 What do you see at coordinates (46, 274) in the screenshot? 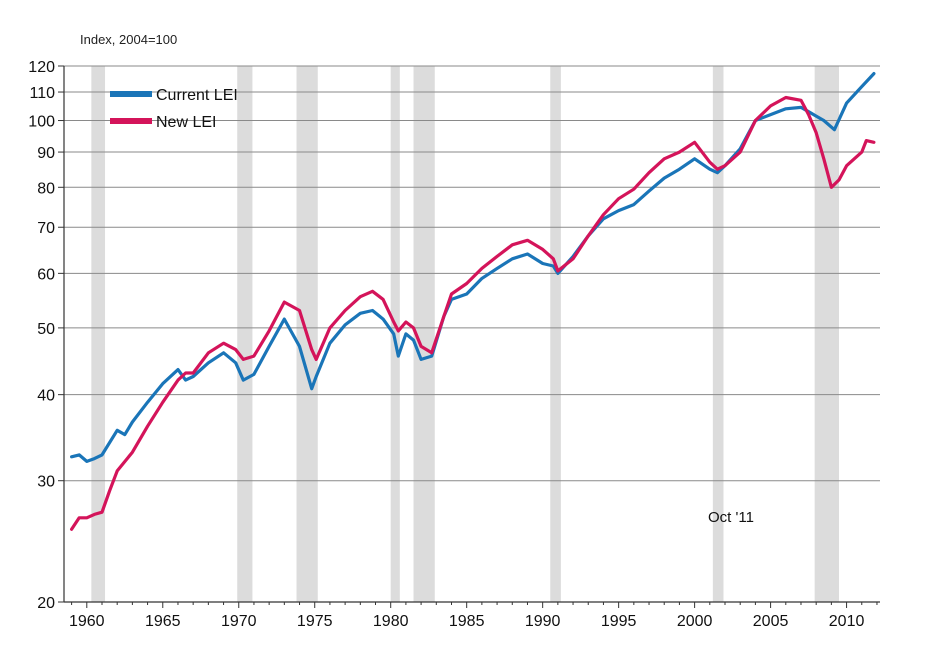
I see `y-tick-label-60: 60` at bounding box center [46, 274].